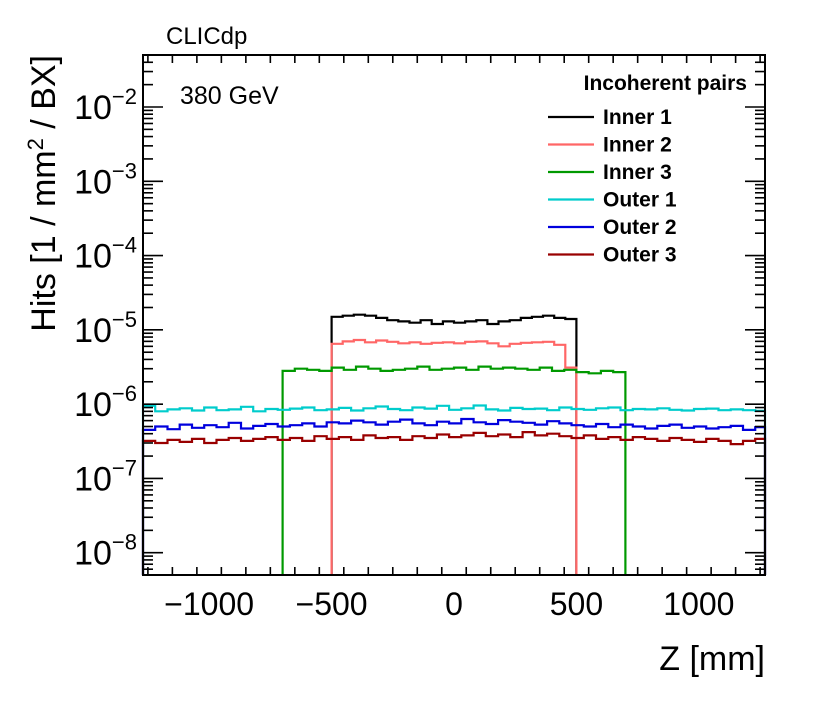 This screenshot has height=702, width=830. I want to click on x-tick-label: 1000, so click(698, 604).